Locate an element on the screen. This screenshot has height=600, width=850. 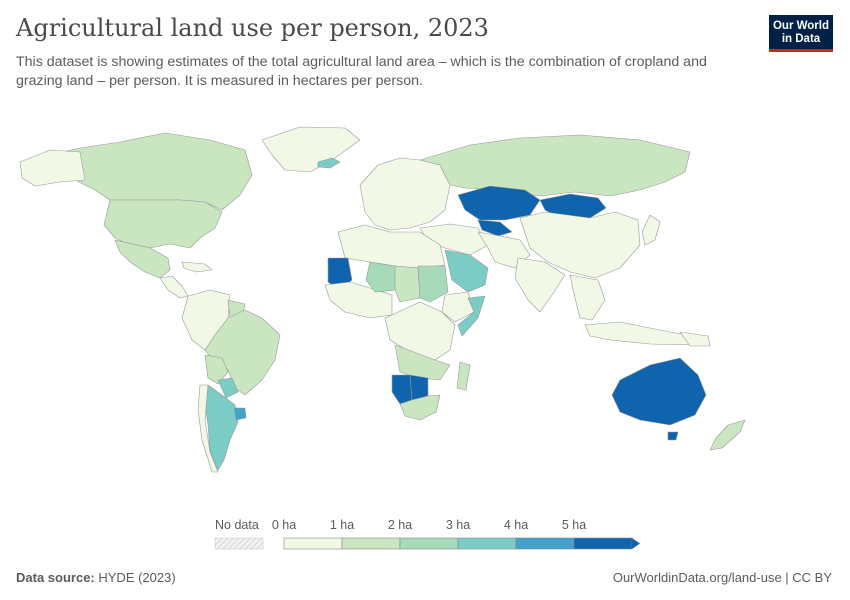
owid-logo: Our World in Data is located at coordinates (801, 33).